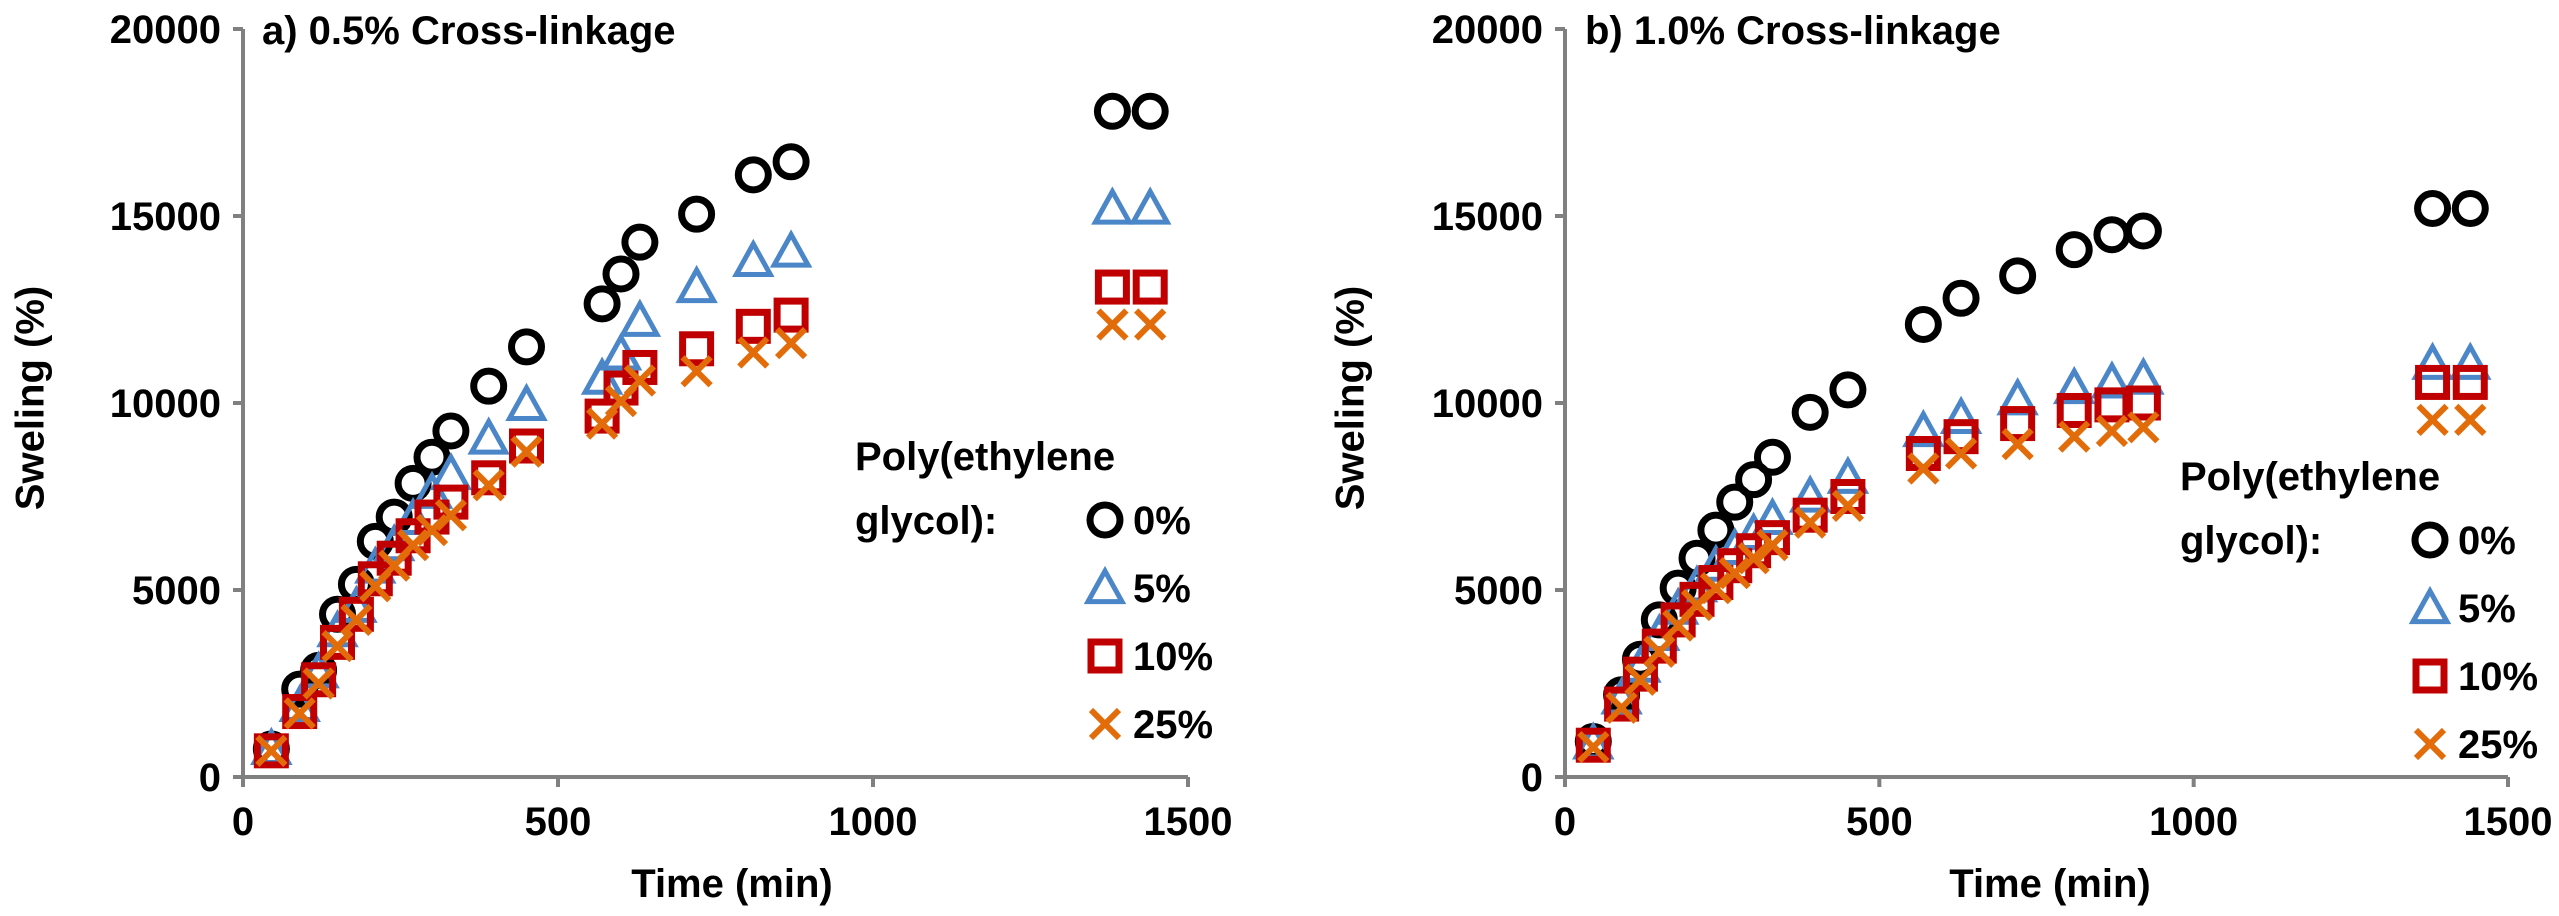  Describe the element at coordinates (1173, 657) in the screenshot. I see `legend-label: 10%` at that location.